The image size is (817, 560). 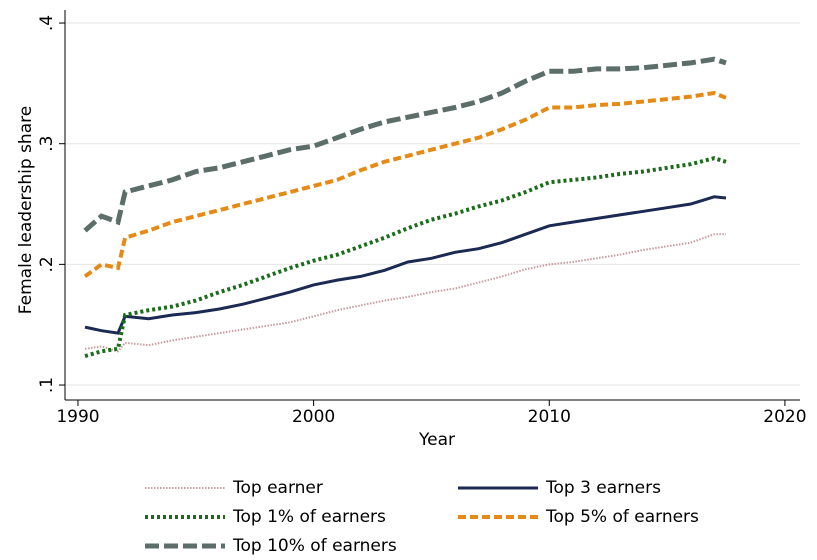 I want to click on y-tick-label: .2, so click(x=47, y=264).